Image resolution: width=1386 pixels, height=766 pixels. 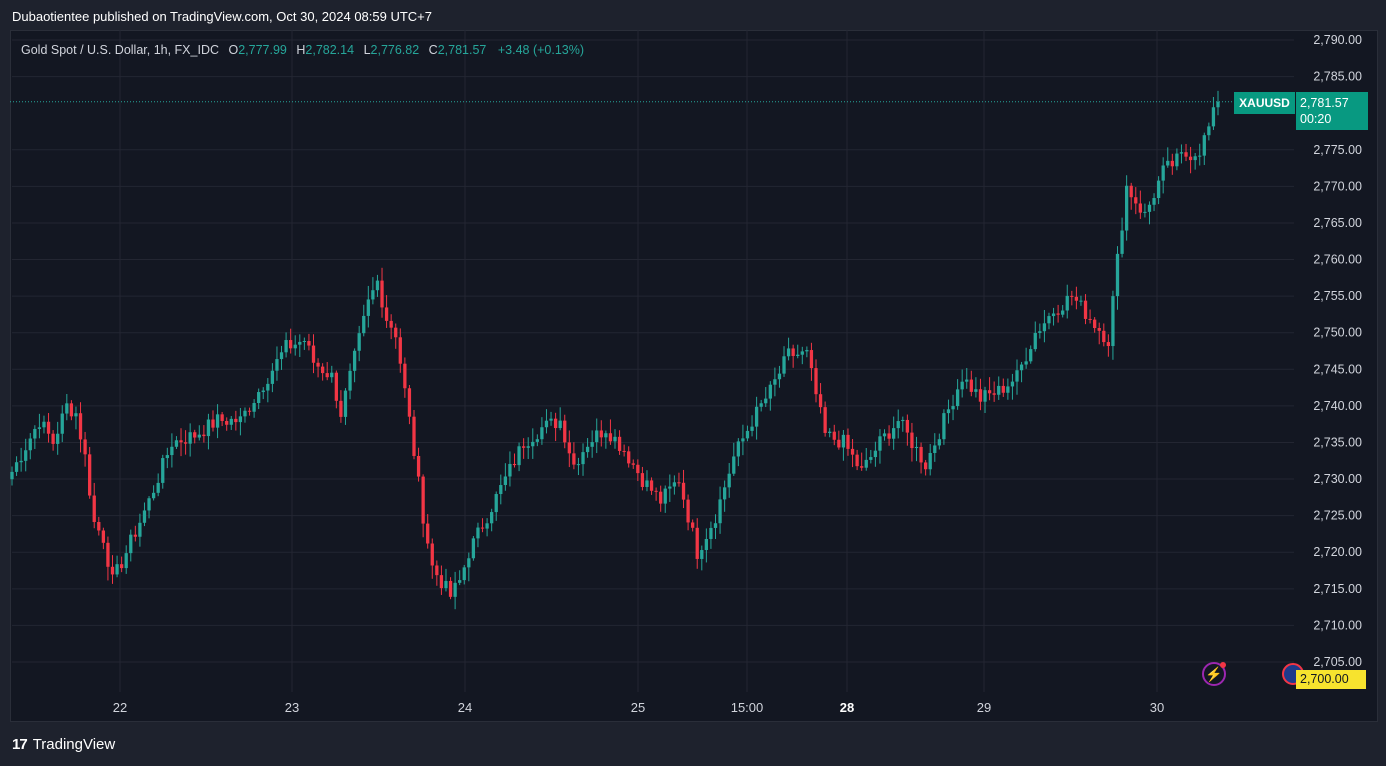 I want to click on y-tick-label: 2,785.00, so click(x=1337, y=77).